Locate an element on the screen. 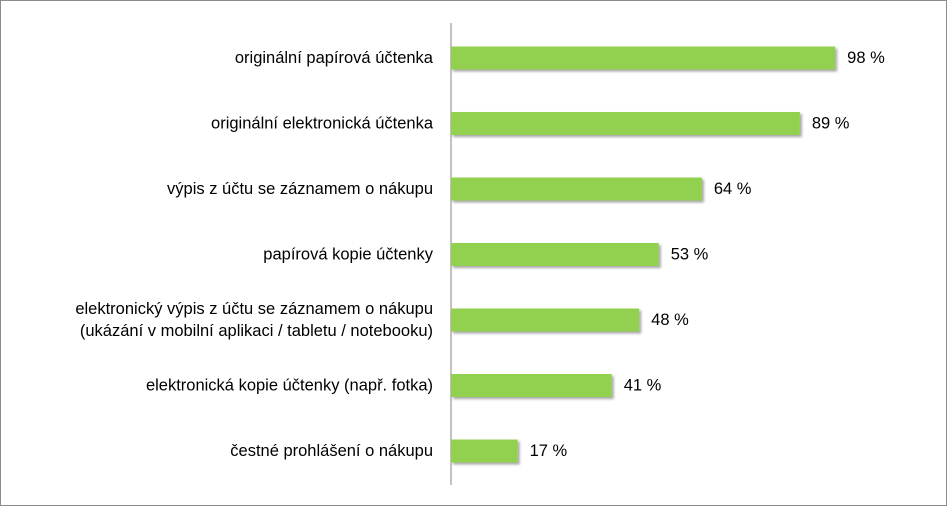  value-label: 53 % is located at coordinates (690, 255).